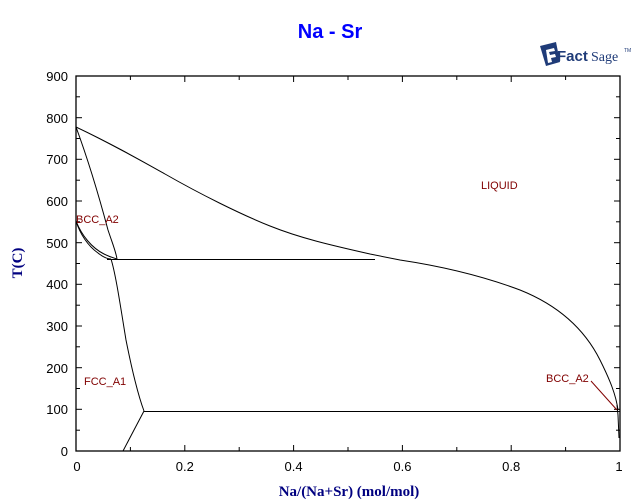 The width and height of the screenshot is (640, 504). What do you see at coordinates (57, 264) in the screenshot?
I see `y-tick-labels: 0 100 200 300 400 500 600 700 800 900` at bounding box center [57, 264].